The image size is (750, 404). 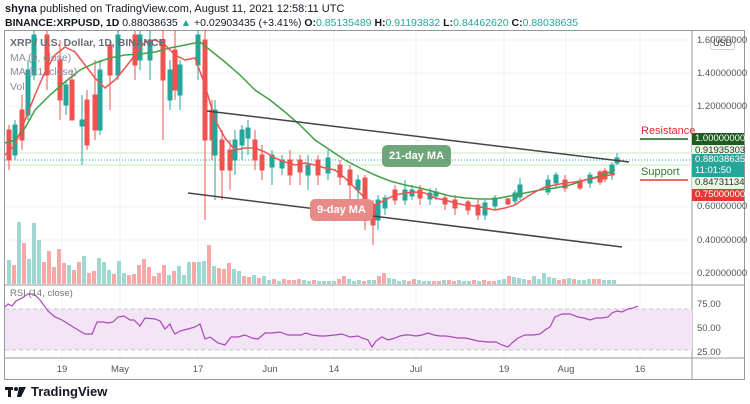 I want to click on last-price: 0.88038635, so click(x=150, y=23).